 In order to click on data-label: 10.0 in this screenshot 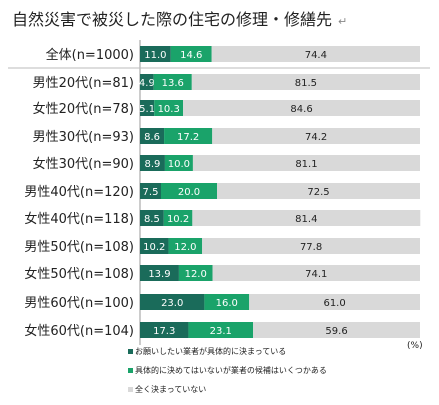, I will do `click(179, 164)`.